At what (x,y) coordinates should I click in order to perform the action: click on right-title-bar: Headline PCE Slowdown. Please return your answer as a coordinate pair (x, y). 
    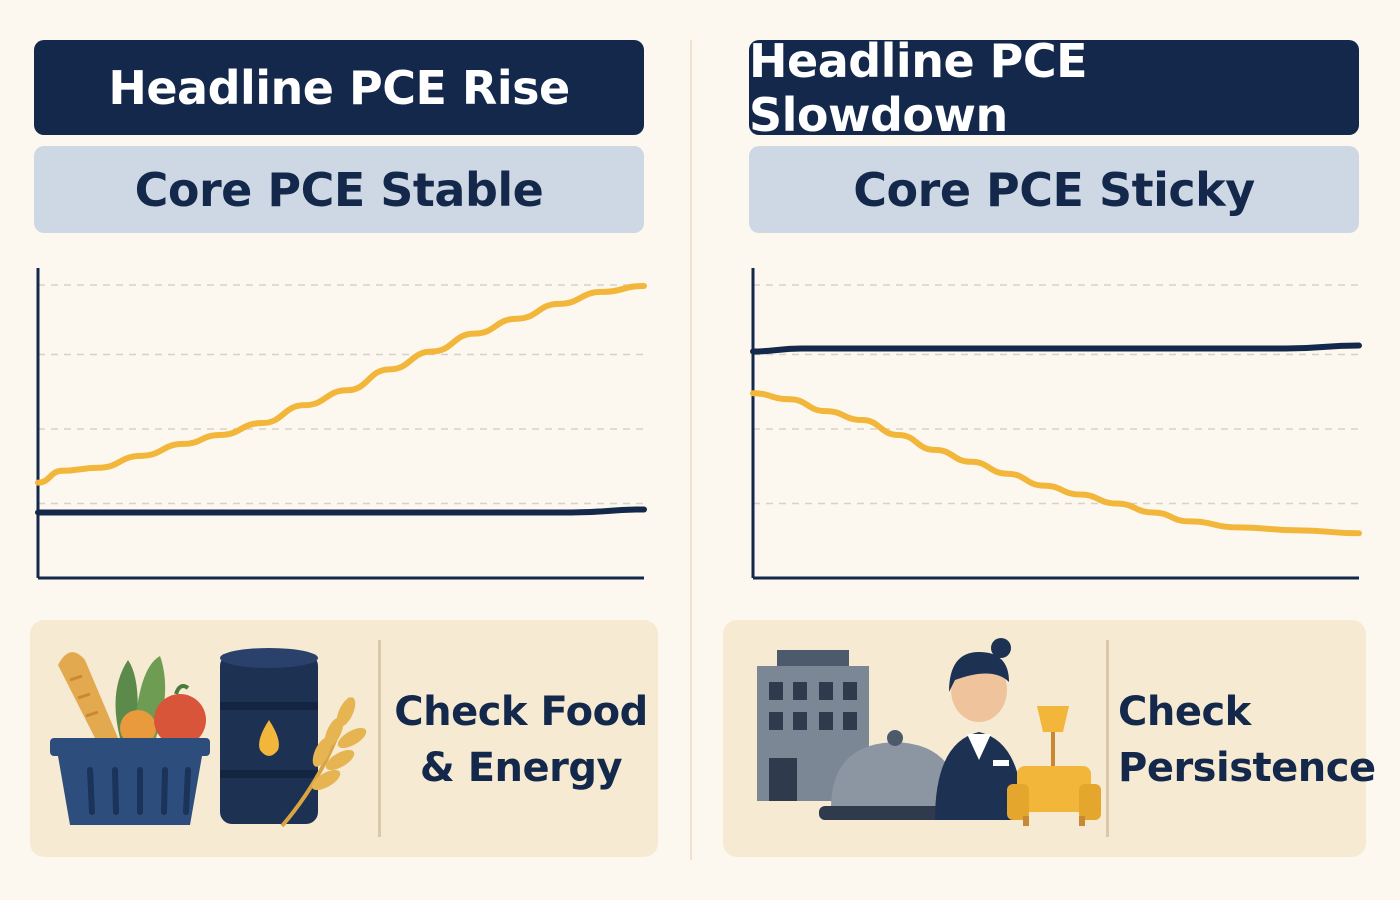
    Looking at the image, I should click on (1054, 88).